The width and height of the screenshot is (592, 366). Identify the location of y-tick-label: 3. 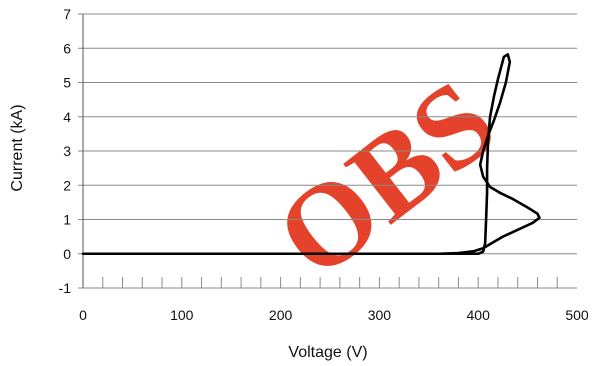
(67, 151).